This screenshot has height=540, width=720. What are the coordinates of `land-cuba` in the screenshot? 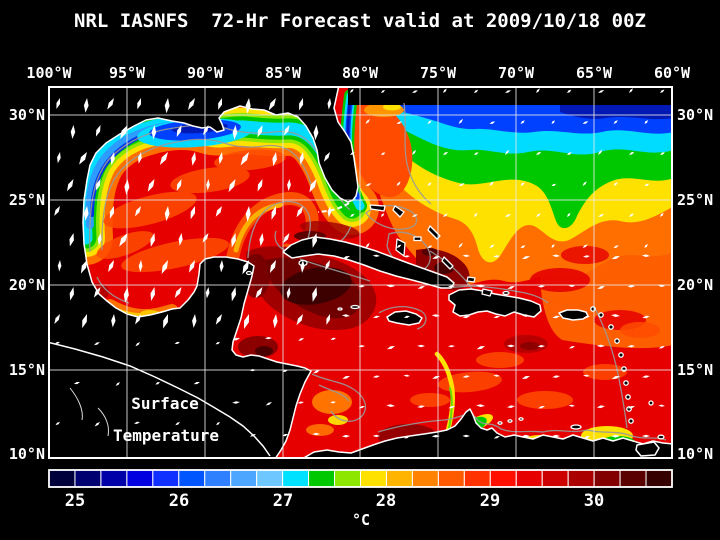 It's located at (368, 262).